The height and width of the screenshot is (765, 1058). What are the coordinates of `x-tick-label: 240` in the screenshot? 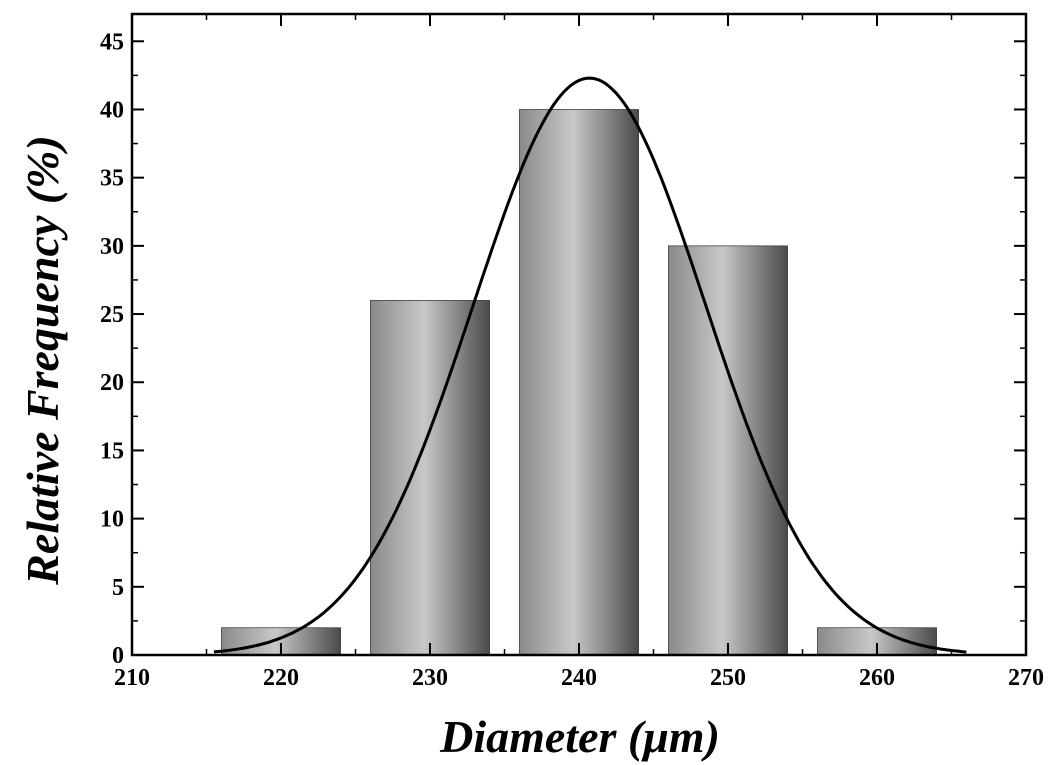 It's located at (579, 678).